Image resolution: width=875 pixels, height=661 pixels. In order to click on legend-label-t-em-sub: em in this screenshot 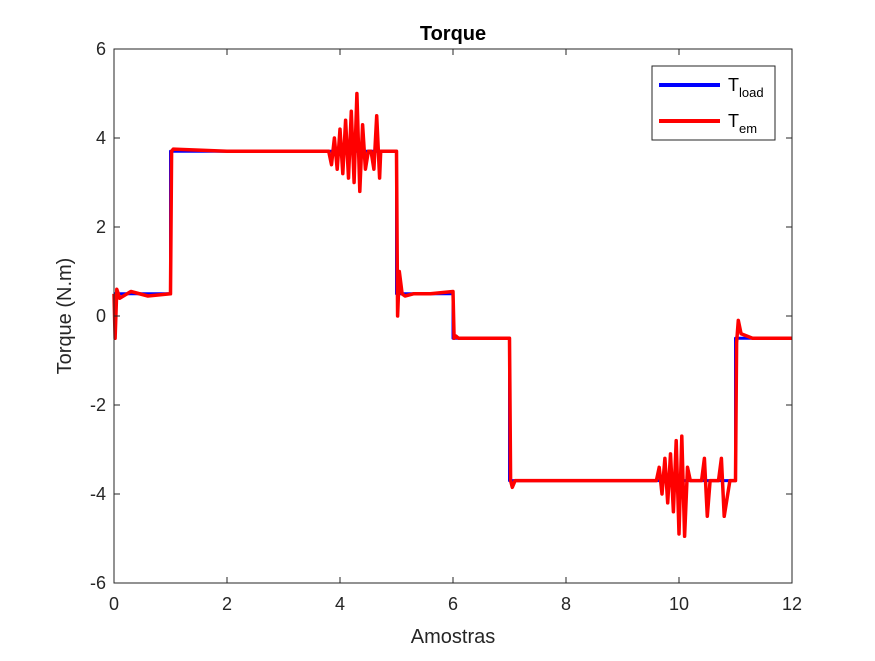, I will do `click(748, 128)`.